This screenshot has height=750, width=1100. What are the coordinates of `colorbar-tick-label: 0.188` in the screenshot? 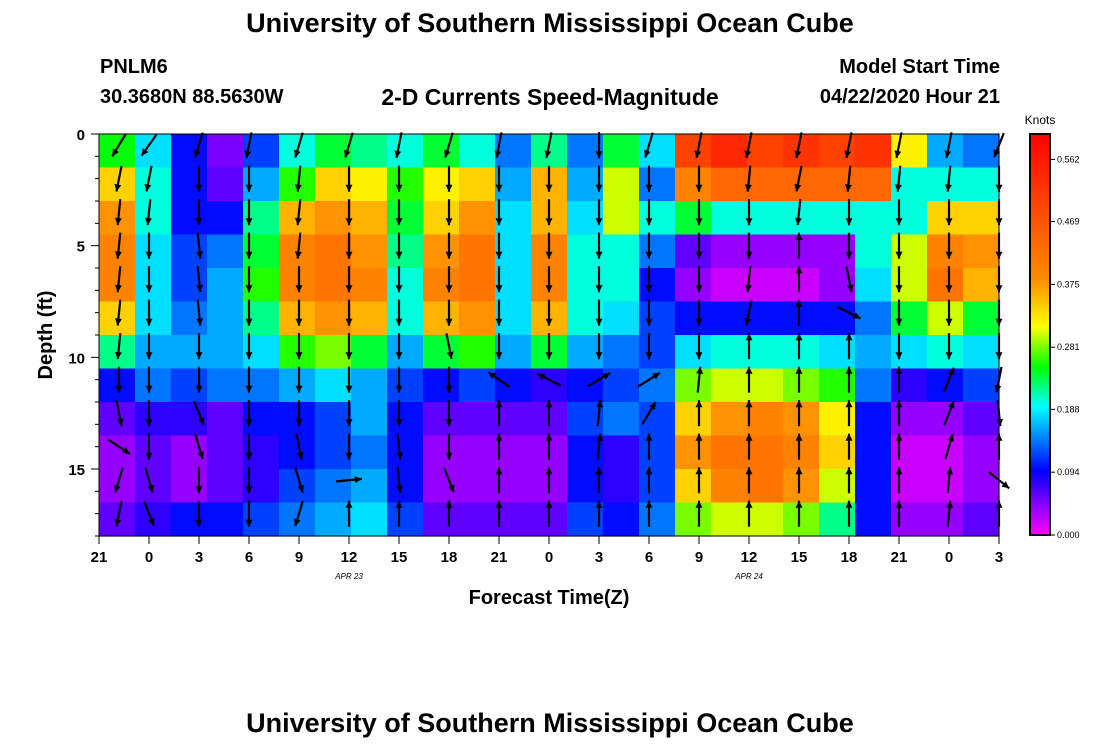 It's located at (1068, 409).